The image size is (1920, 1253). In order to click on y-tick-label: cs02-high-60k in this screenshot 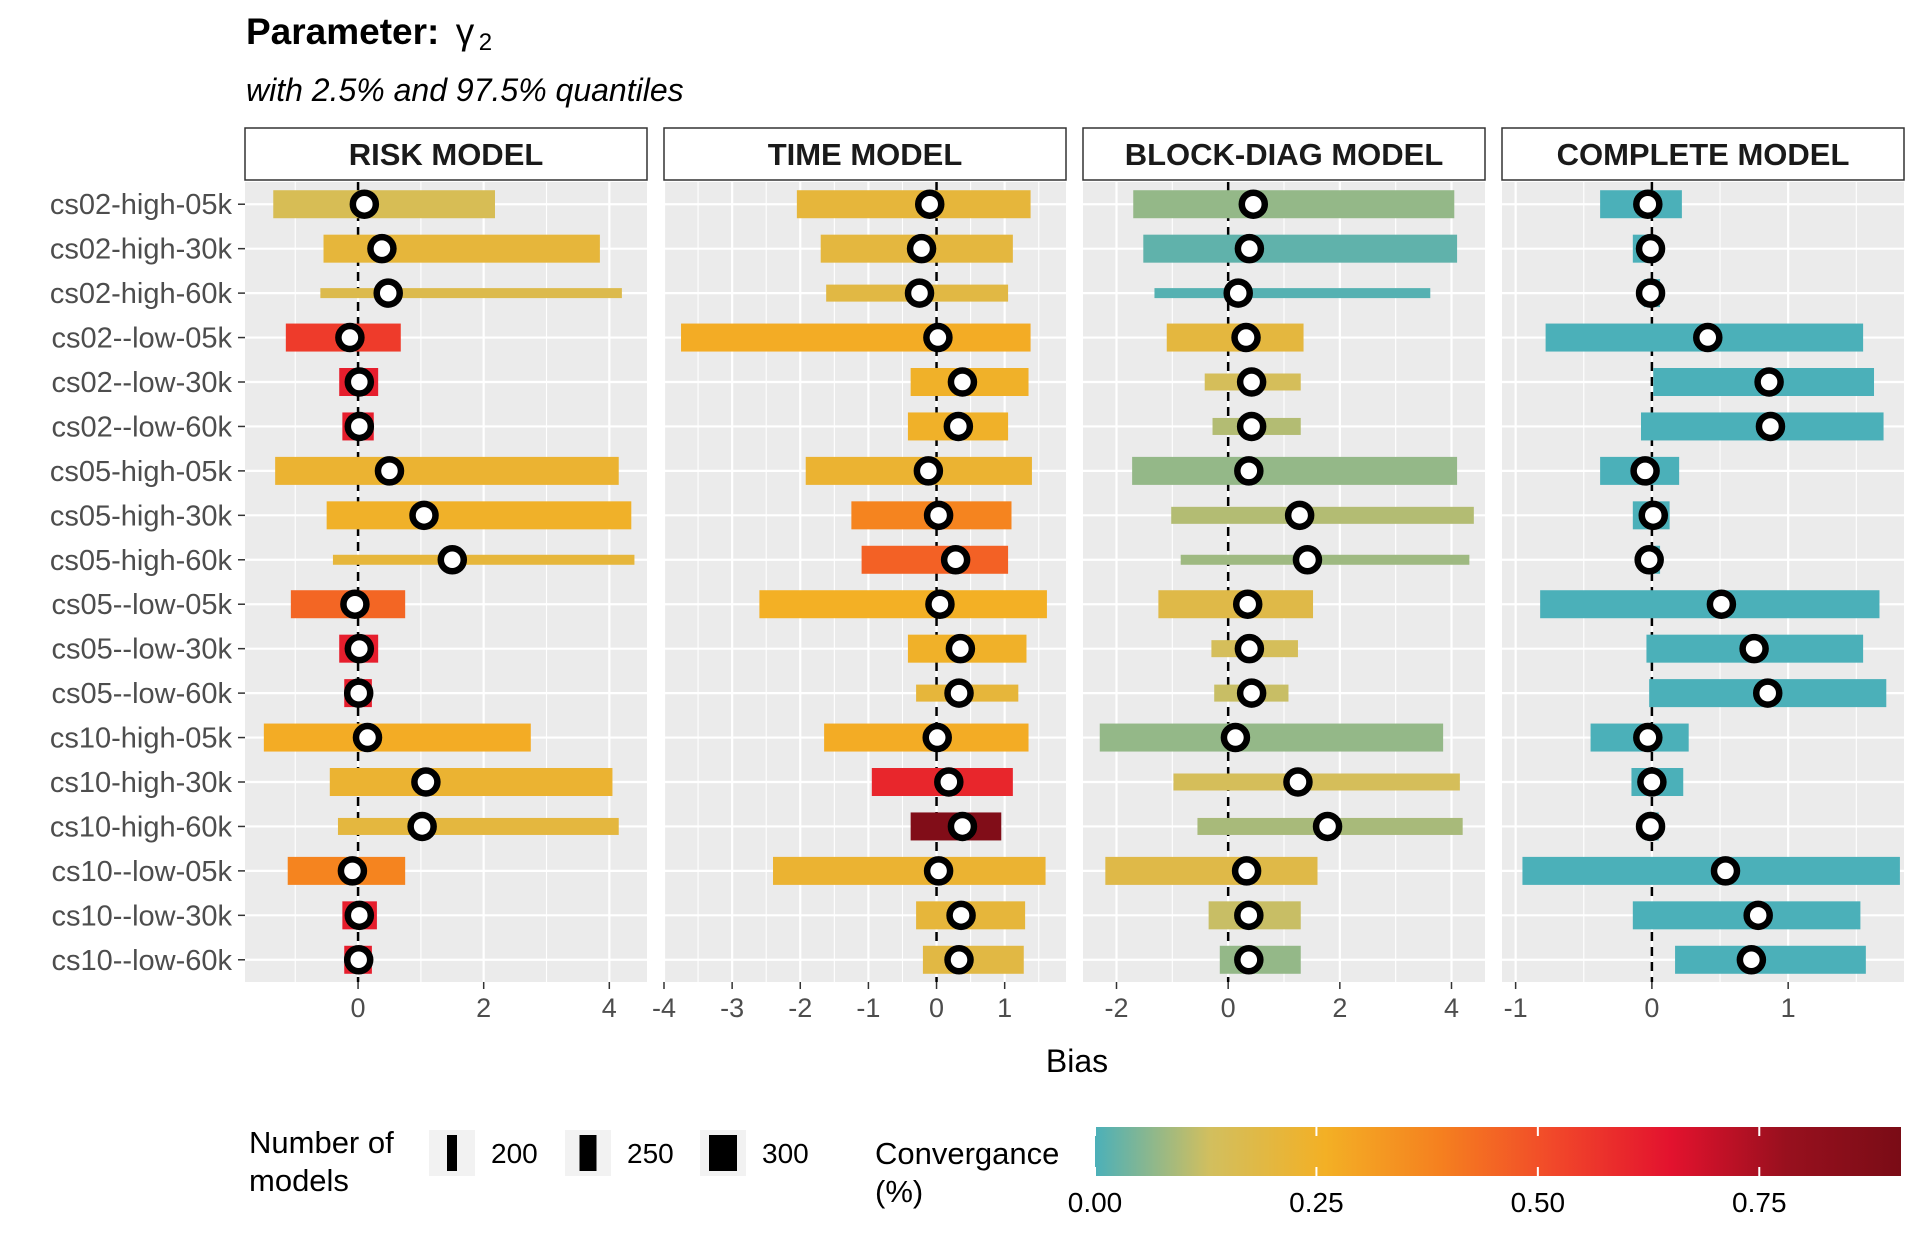, I will do `click(141, 294)`.